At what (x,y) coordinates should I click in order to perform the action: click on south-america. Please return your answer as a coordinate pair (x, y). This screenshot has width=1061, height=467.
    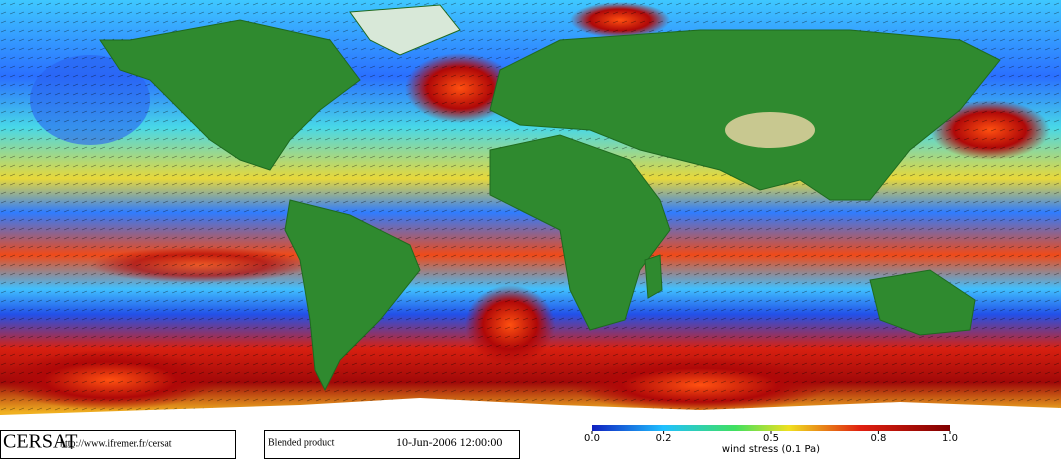
    Looking at the image, I should click on (352, 295).